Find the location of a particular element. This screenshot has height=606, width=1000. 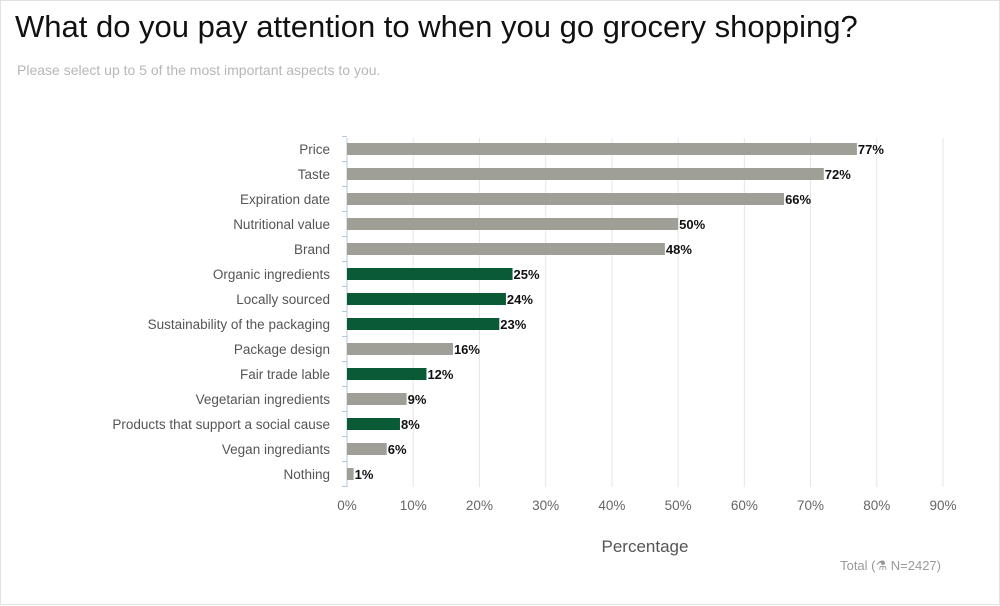

x-axis-title: Percentage is located at coordinates (645, 546).